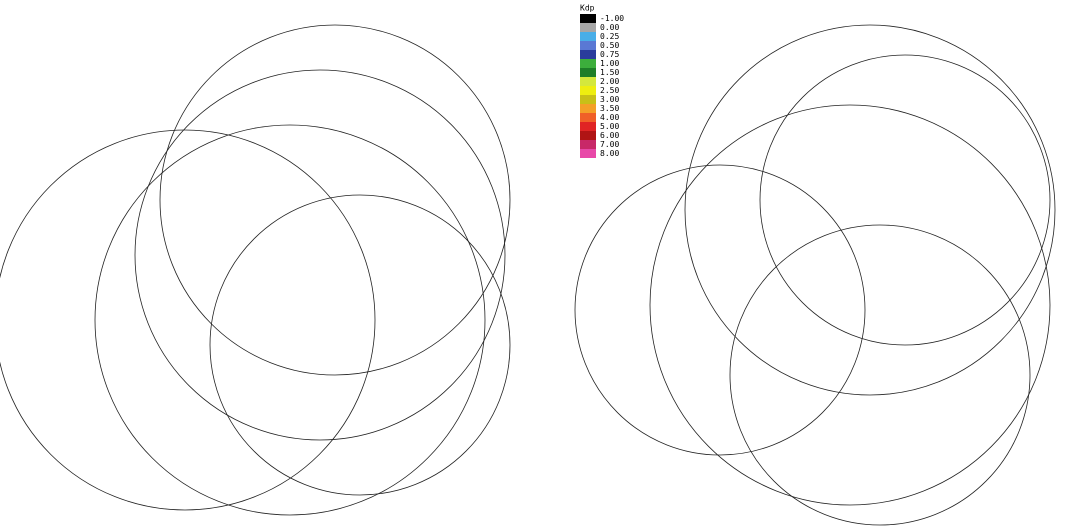 The height and width of the screenshot is (530, 1080). Describe the element at coordinates (609, 99) in the screenshot. I see `legend-label: 3.00` at that location.